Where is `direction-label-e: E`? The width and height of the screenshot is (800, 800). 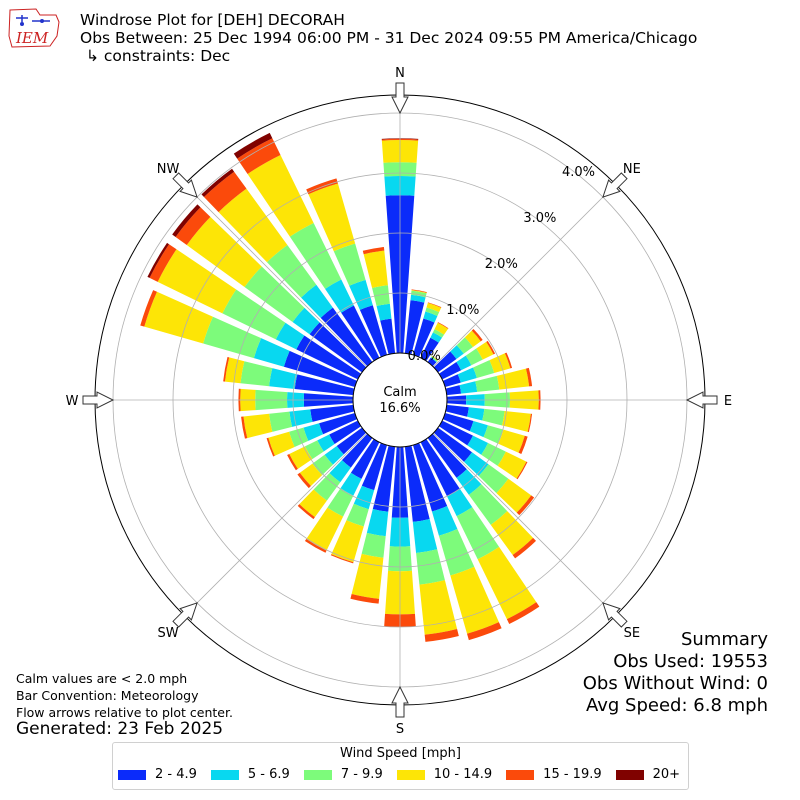 direction-label-e: E is located at coordinates (728, 401).